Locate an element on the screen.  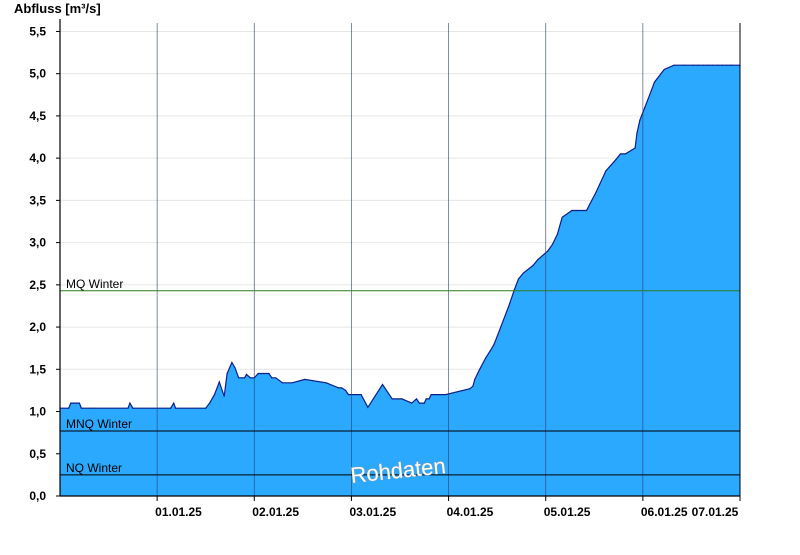
x-tick-label: 03.01.25 is located at coordinates (372, 512).